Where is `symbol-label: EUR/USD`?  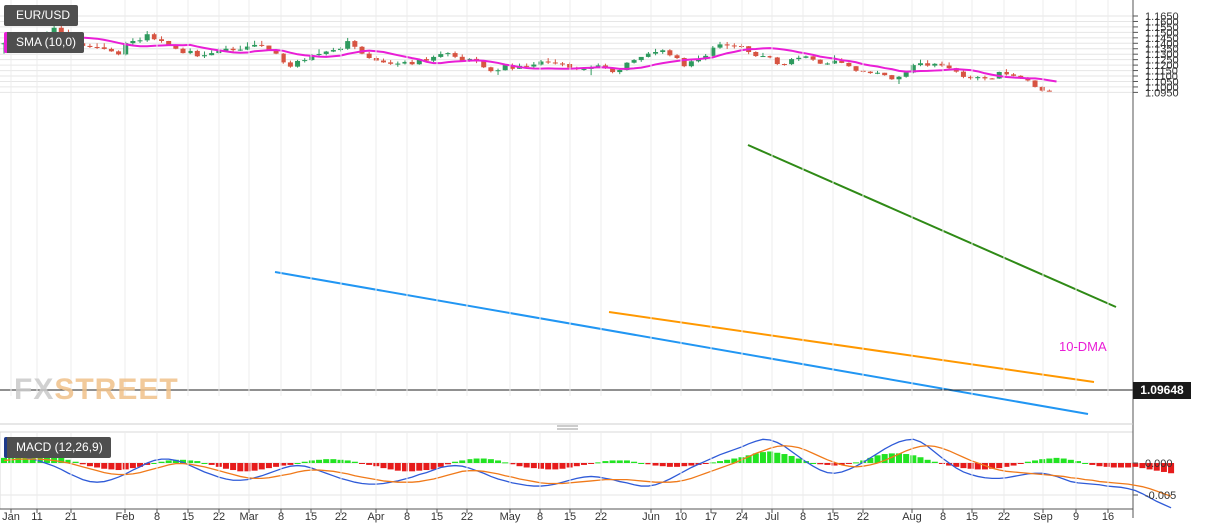
symbol-label: EUR/USD is located at coordinates (41, 15).